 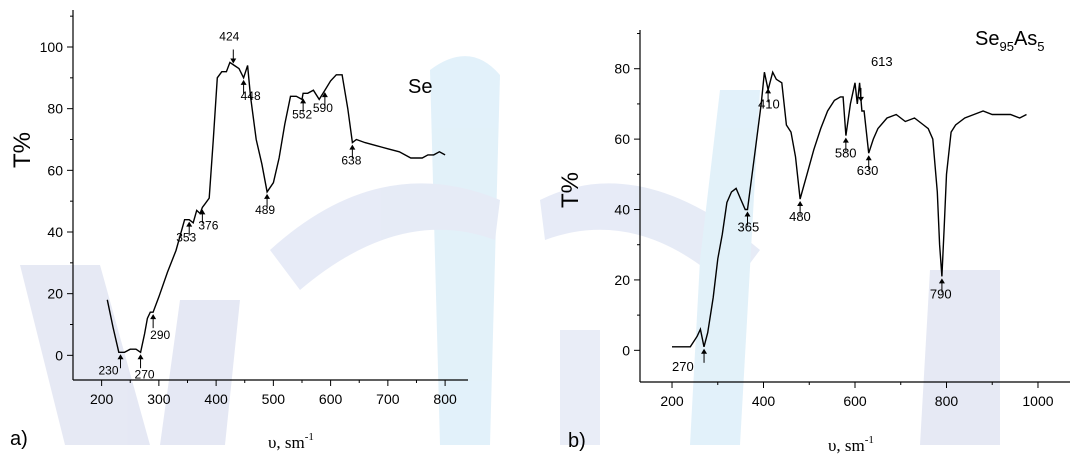 I want to click on peak-annotation: 230, so click(x=111, y=365).